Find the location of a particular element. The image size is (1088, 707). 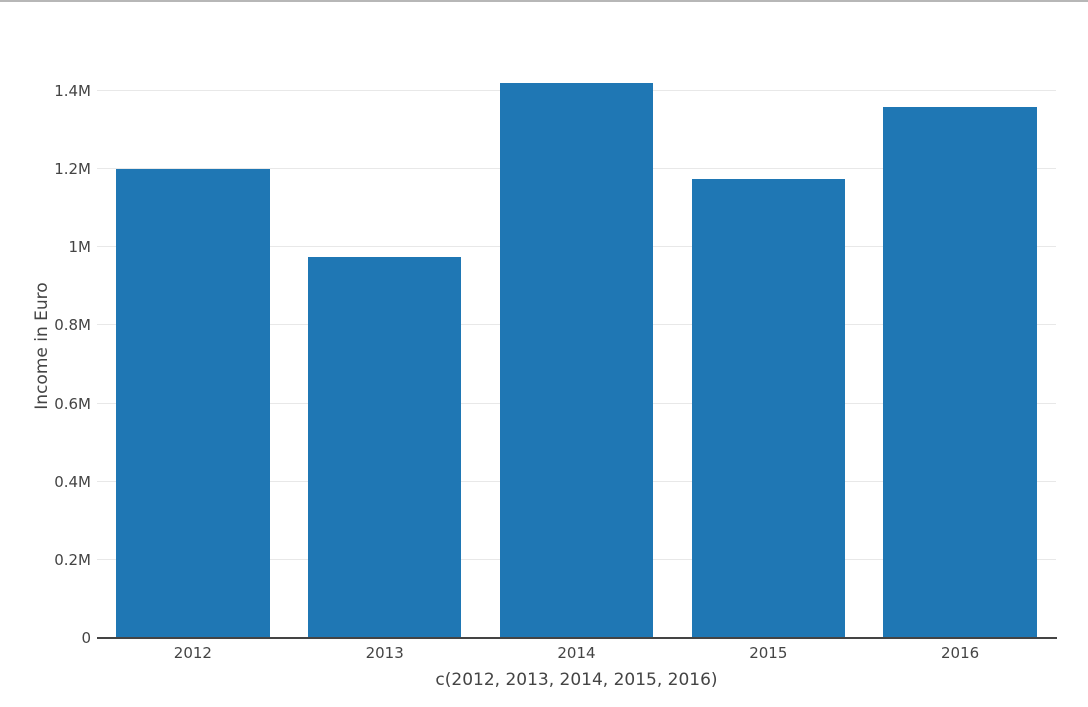

bar-2013 is located at coordinates (384, 447).